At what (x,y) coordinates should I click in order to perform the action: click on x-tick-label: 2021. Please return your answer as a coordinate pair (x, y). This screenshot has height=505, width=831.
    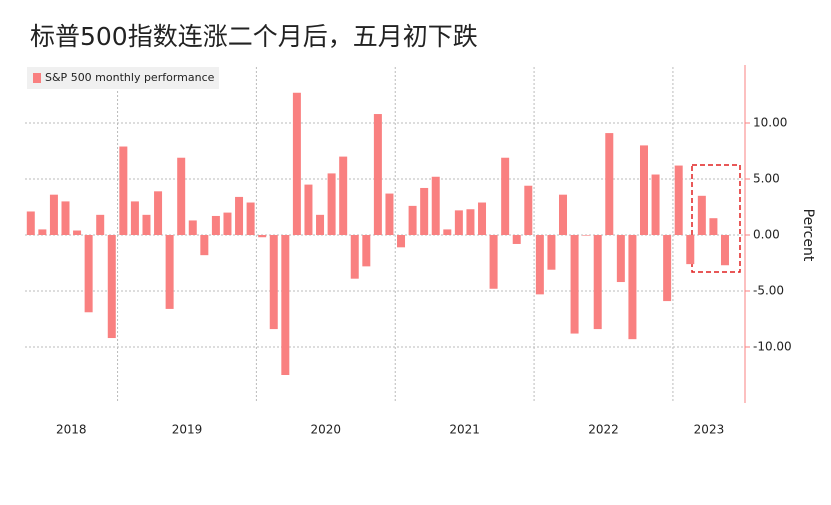
    Looking at the image, I should click on (464, 430).